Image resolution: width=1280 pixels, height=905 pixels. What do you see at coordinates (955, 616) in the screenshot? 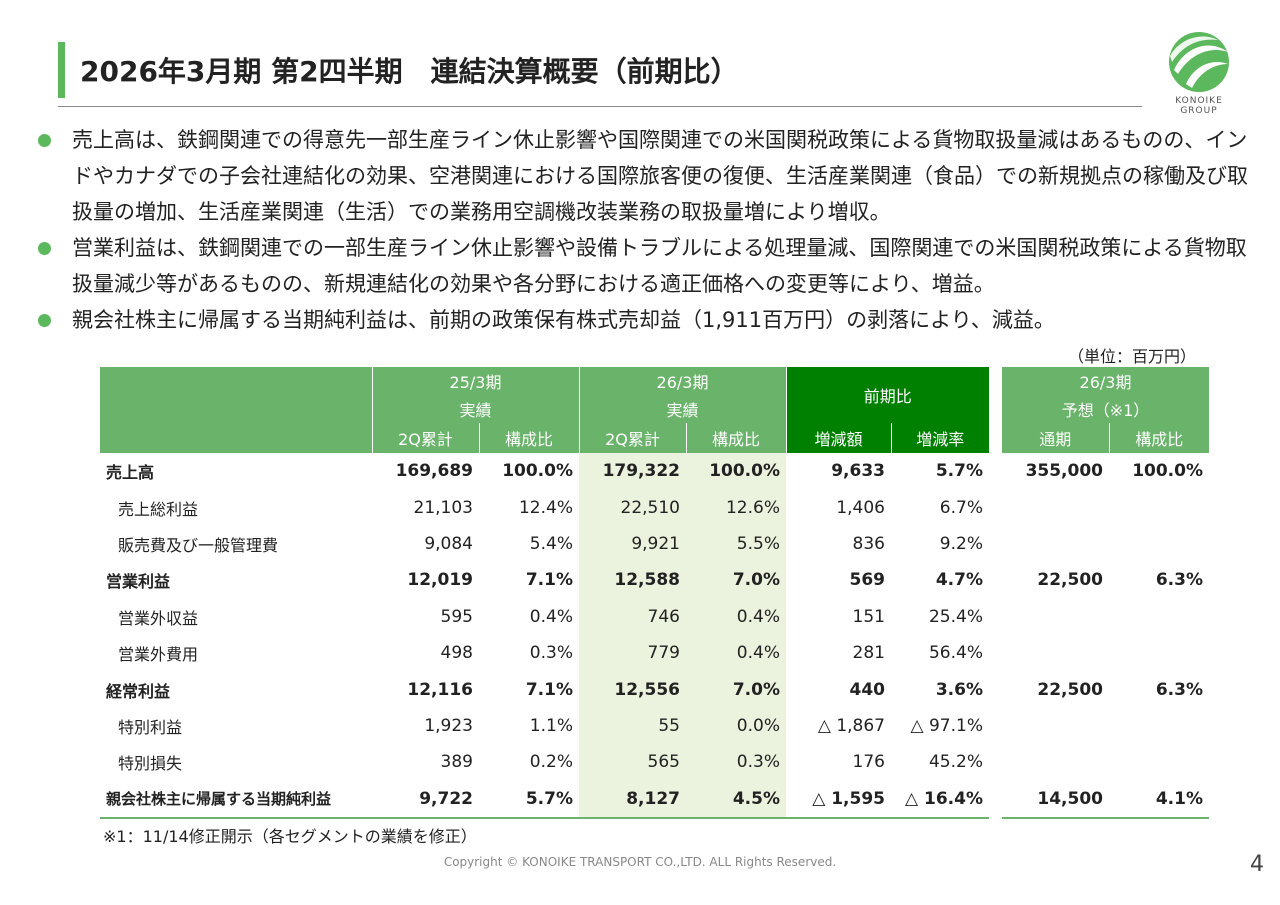
I see `cell-value: 25.4%` at bounding box center [955, 616].